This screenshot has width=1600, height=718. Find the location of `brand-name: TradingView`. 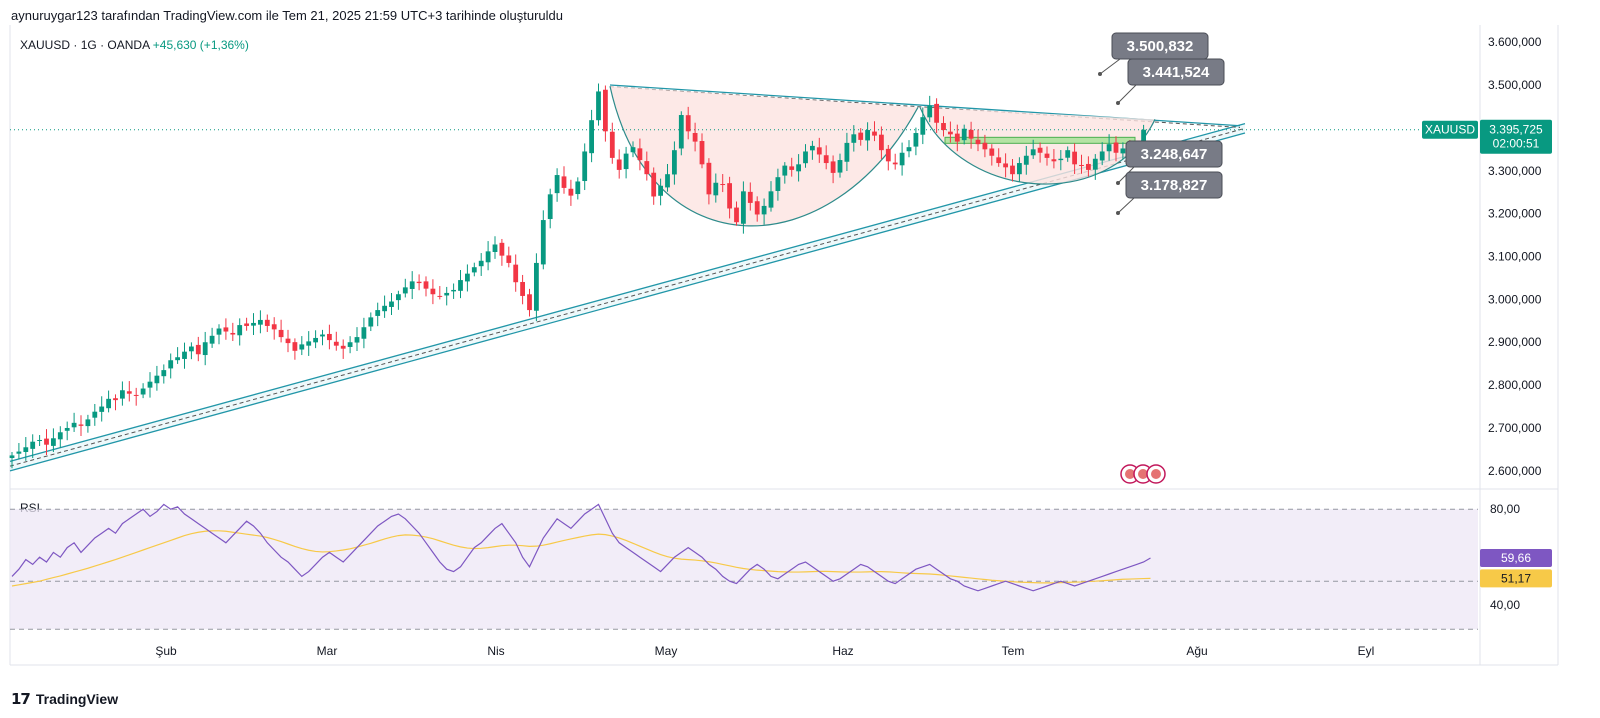

brand-name: TradingView is located at coordinates (77, 699).